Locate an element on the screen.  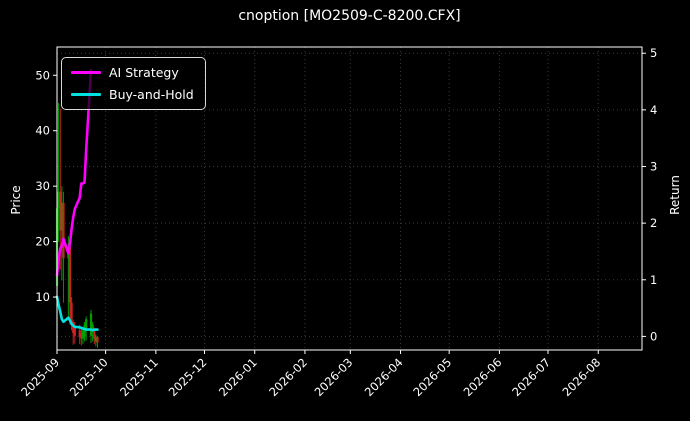
x-tick-label: 2025-11 is located at coordinates (139, 377).